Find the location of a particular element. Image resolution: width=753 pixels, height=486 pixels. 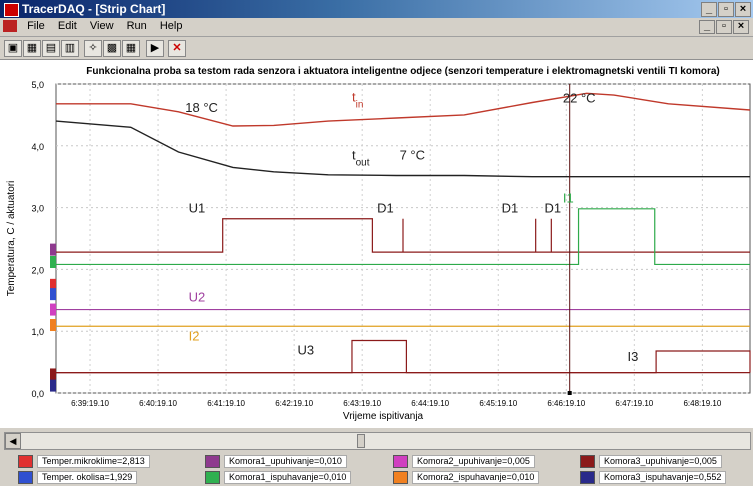

legend-label: Komora2_ispuhavanje=0,010 is located at coordinates (476, 477).